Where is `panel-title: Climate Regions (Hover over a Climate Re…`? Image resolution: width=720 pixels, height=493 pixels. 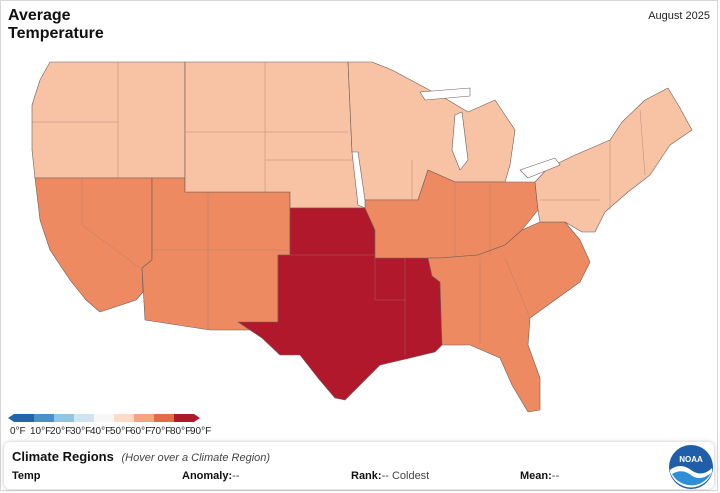
panel-title: Climate Regions (Hover over a Climate Re… is located at coordinates (141, 456).